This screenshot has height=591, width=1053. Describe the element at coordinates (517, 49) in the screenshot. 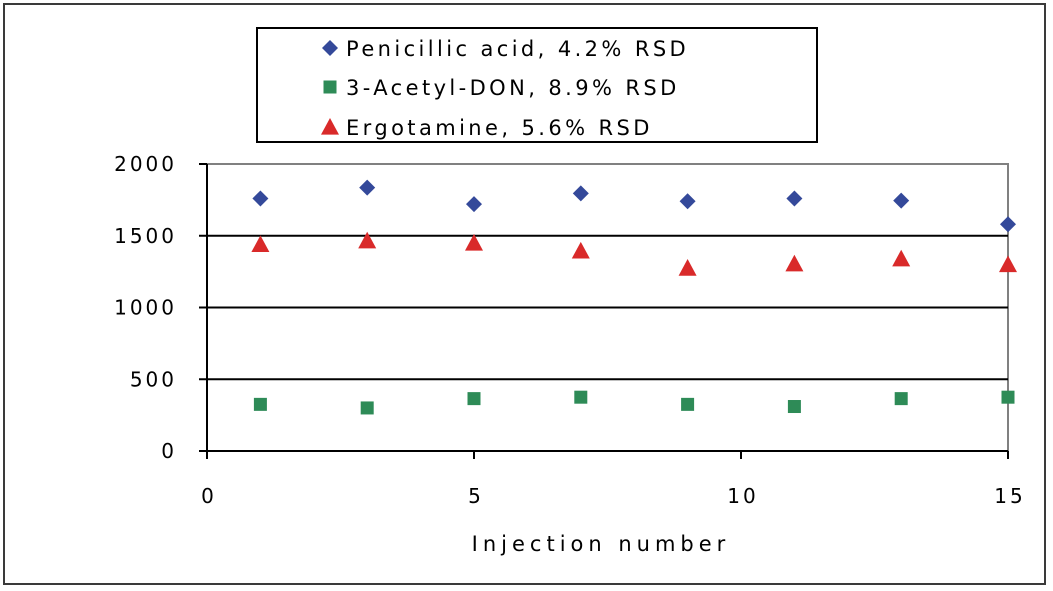

I see `legend-label: Penicillic acid, 4.2% RSD` at that location.